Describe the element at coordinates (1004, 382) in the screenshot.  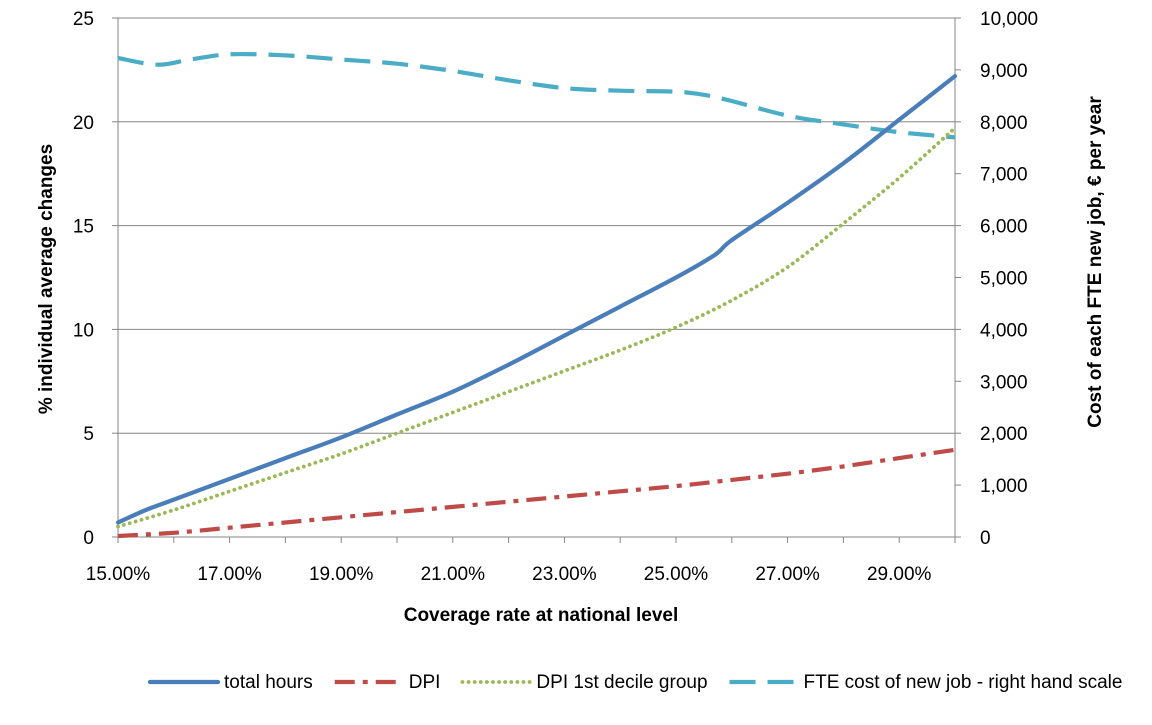
I see `right-tick-label: 3,000` at that location.